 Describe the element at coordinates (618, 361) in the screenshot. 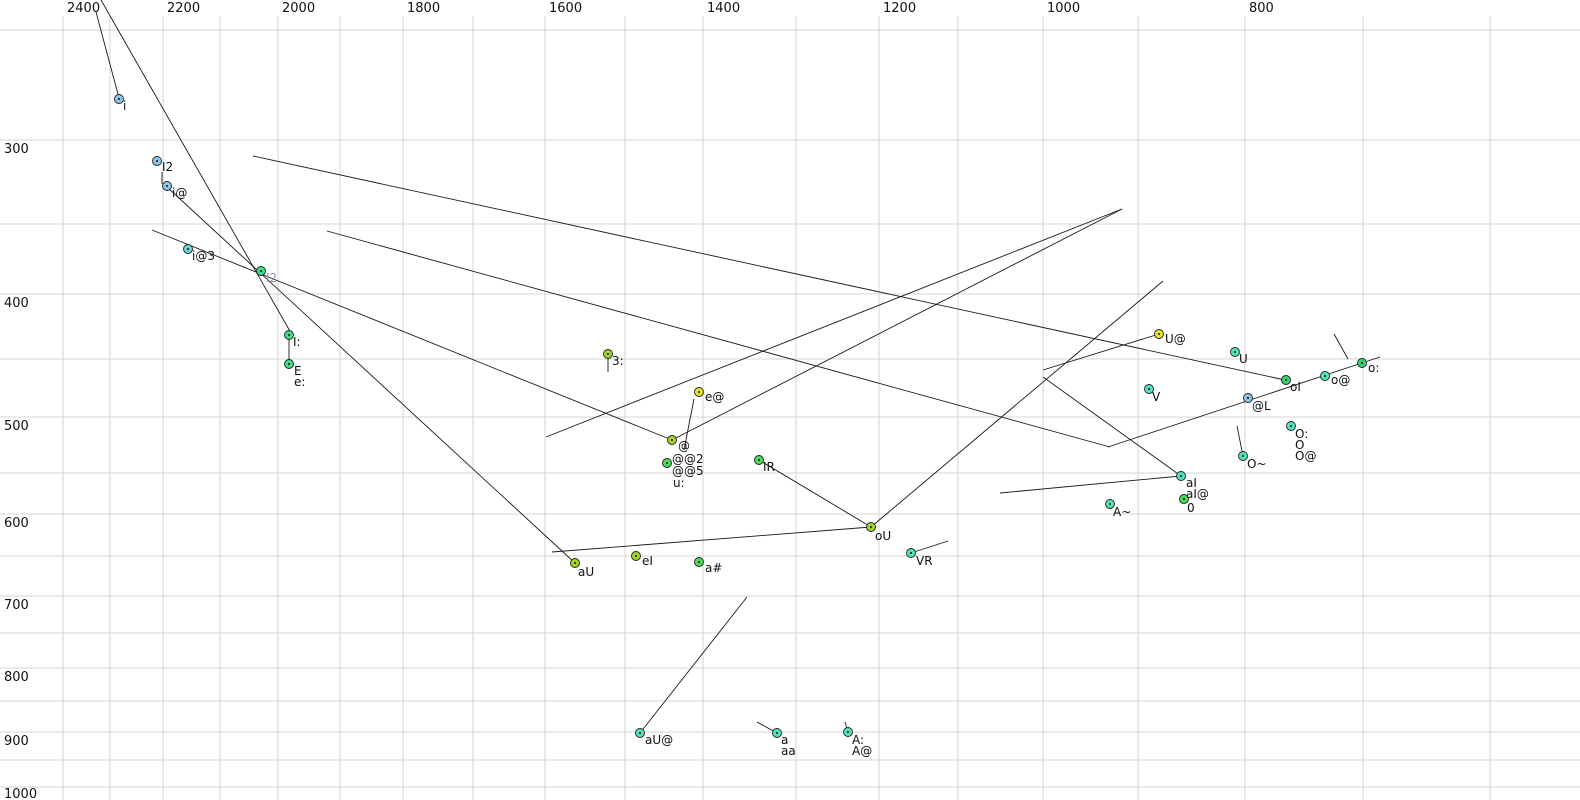

I see `vowel-label-3:: 3:` at that location.